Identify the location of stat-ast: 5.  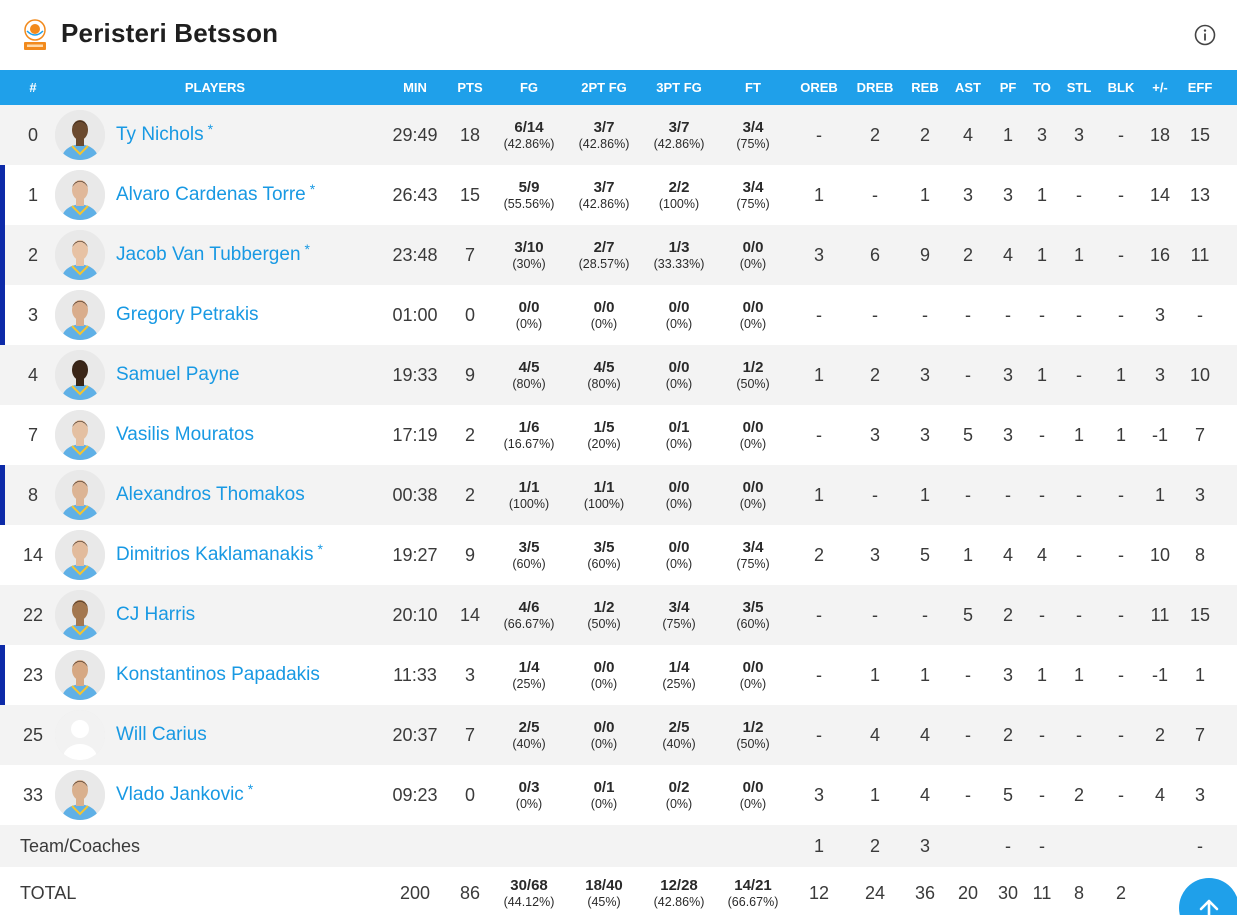
(968, 434).